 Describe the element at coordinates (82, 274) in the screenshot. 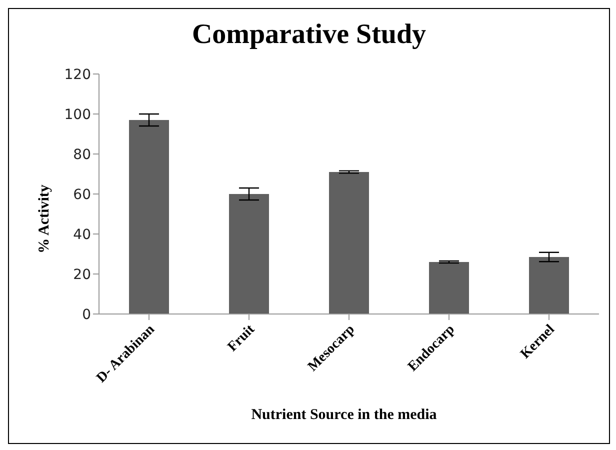

I see `y-tick-label: 20` at that location.